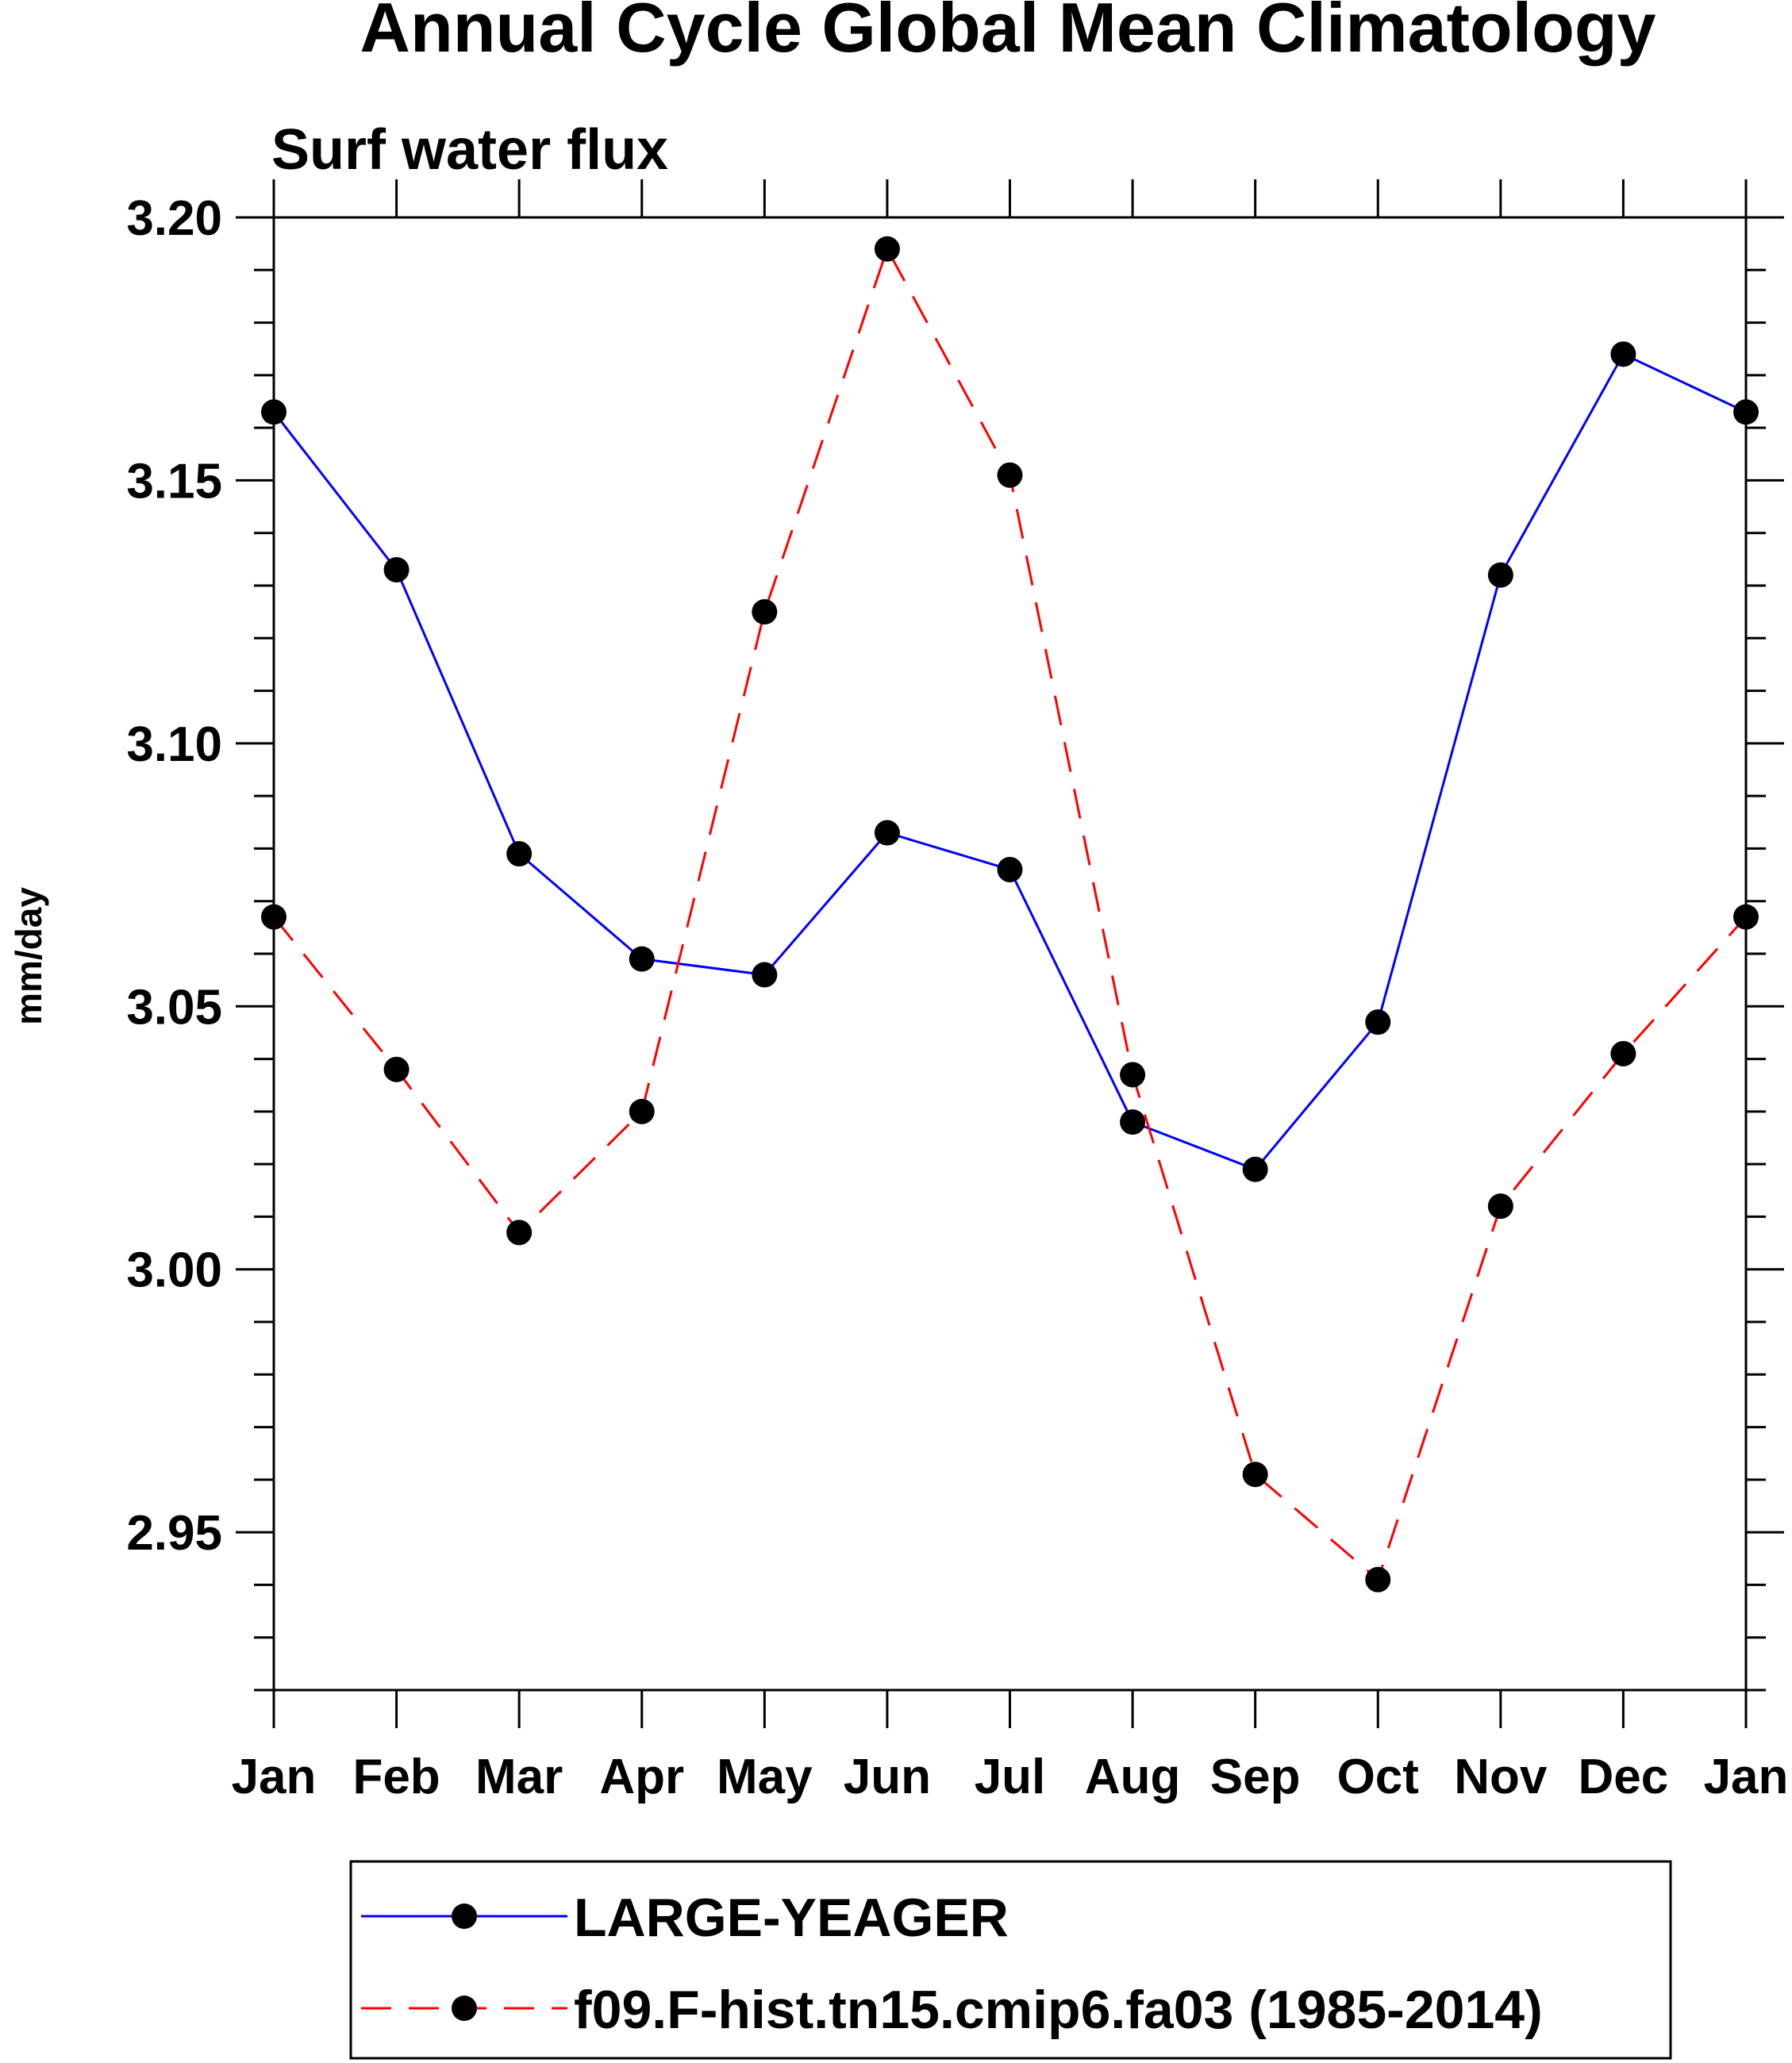 This screenshot has height=2063, width=1792. Describe the element at coordinates (174, 482) in the screenshot. I see `y-tick-label: 3.15` at that location.